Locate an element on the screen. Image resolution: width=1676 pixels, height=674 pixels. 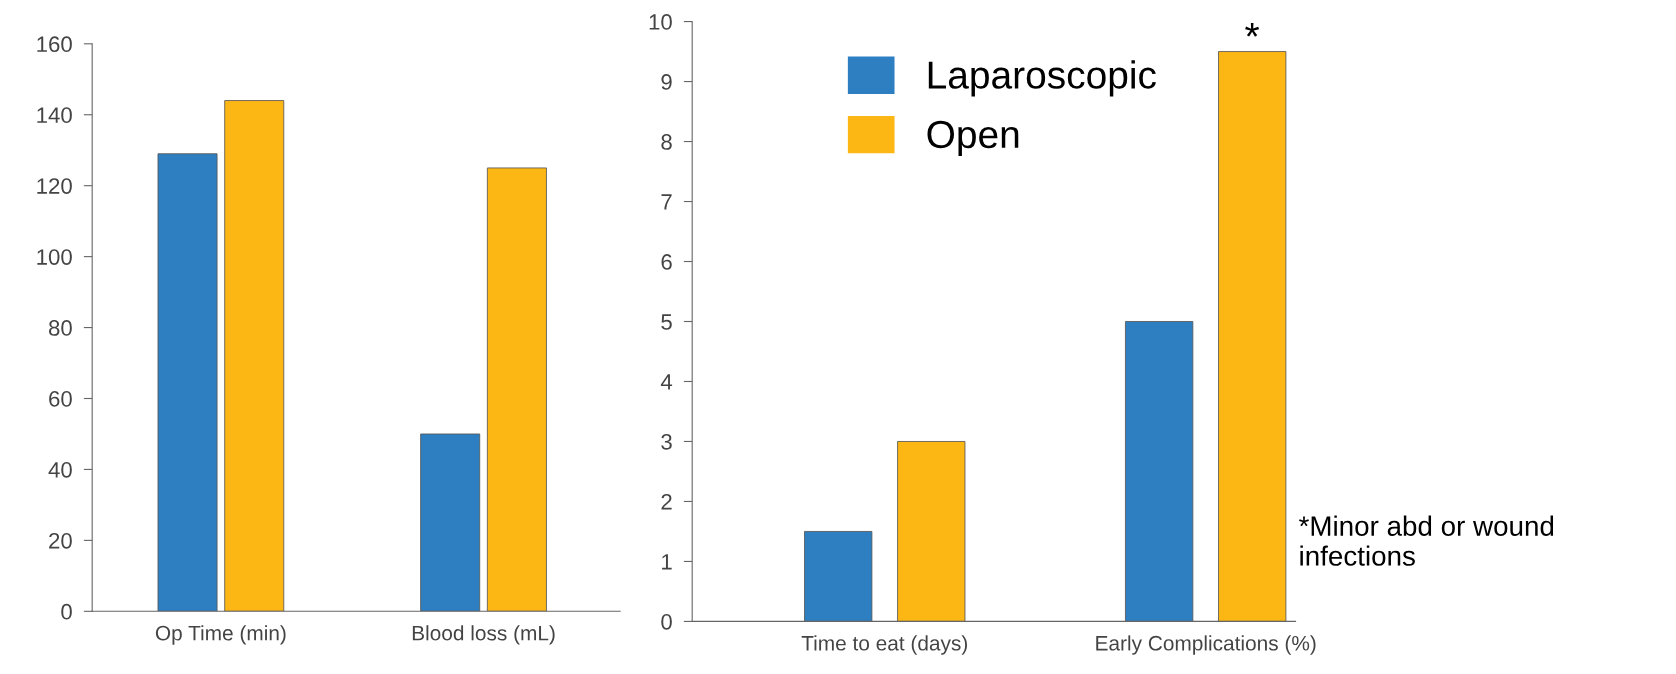
y-tick-label: 20 is located at coordinates (60, 540).